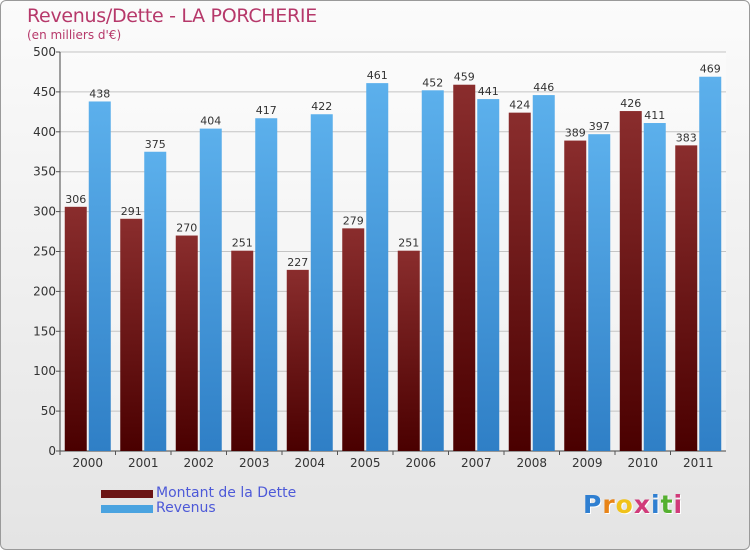  What do you see at coordinates (44, 252) in the screenshot?
I see `y-tick-label: 250` at bounding box center [44, 252].